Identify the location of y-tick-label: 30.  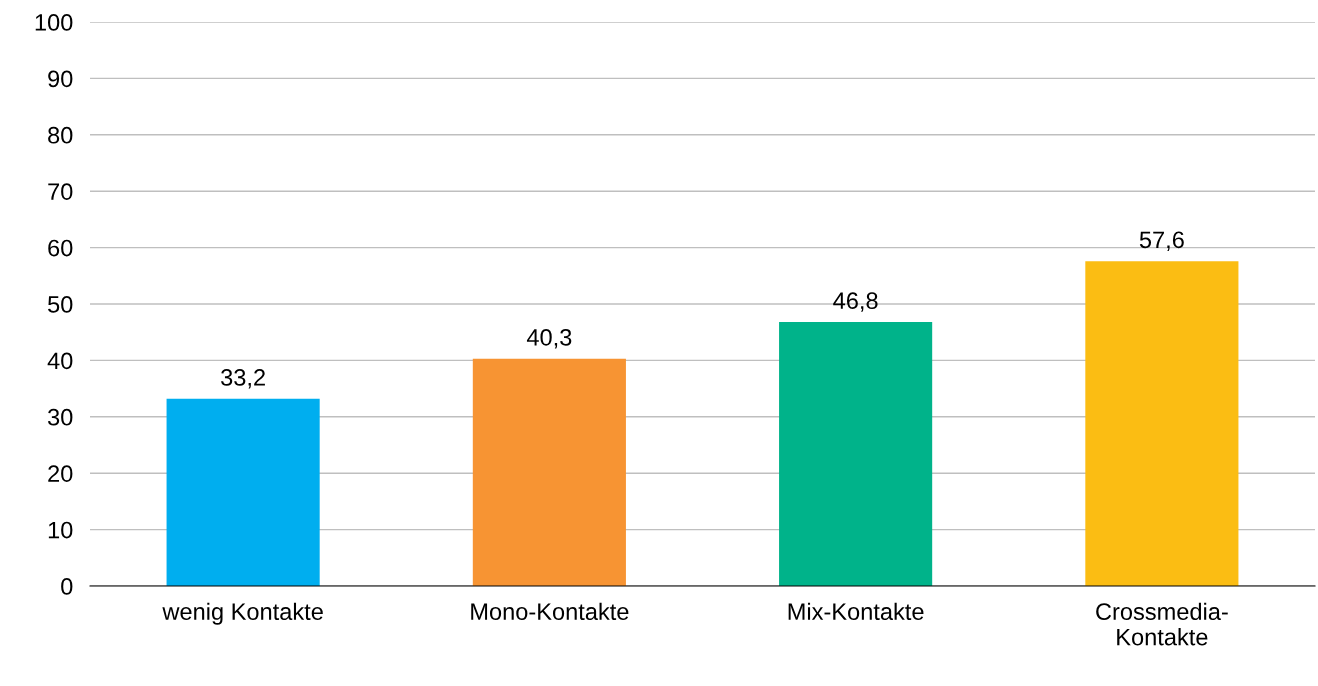
(60, 417).